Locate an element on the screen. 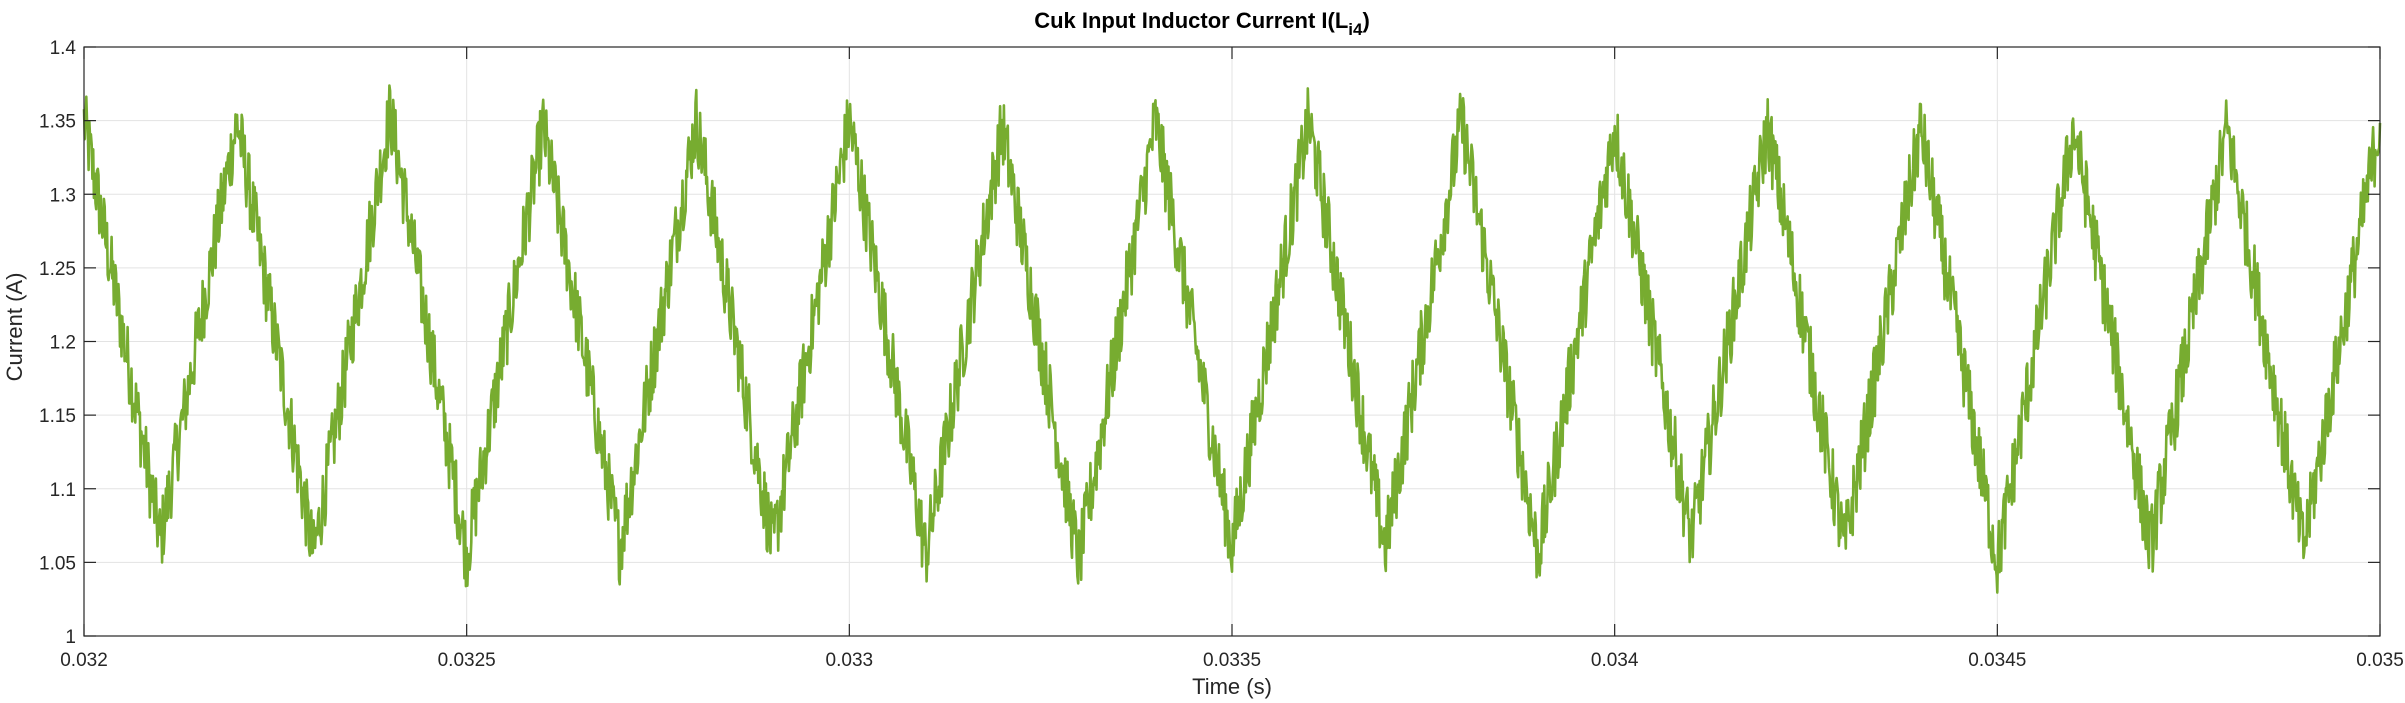 This screenshot has height=703, width=2405. y-tick-label: 1.25 is located at coordinates (57, 269).